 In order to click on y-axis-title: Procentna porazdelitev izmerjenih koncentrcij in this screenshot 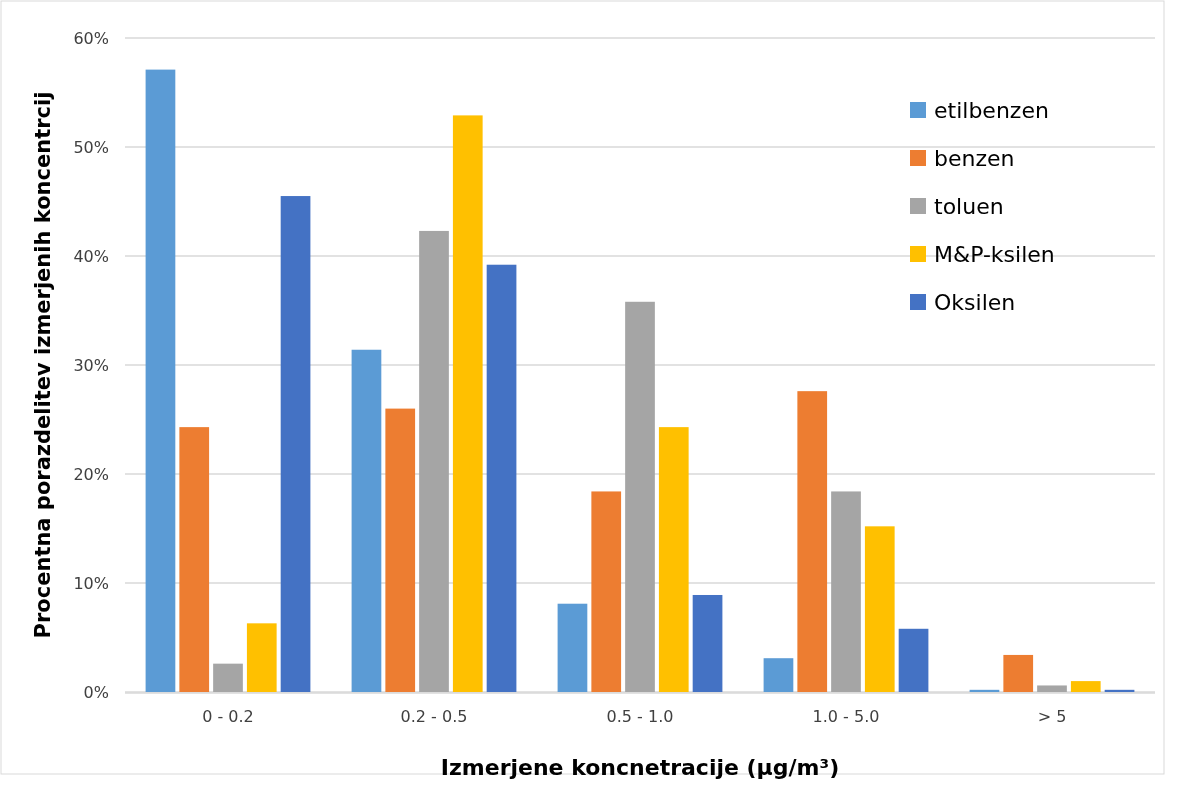, I will do `click(43, 365)`.